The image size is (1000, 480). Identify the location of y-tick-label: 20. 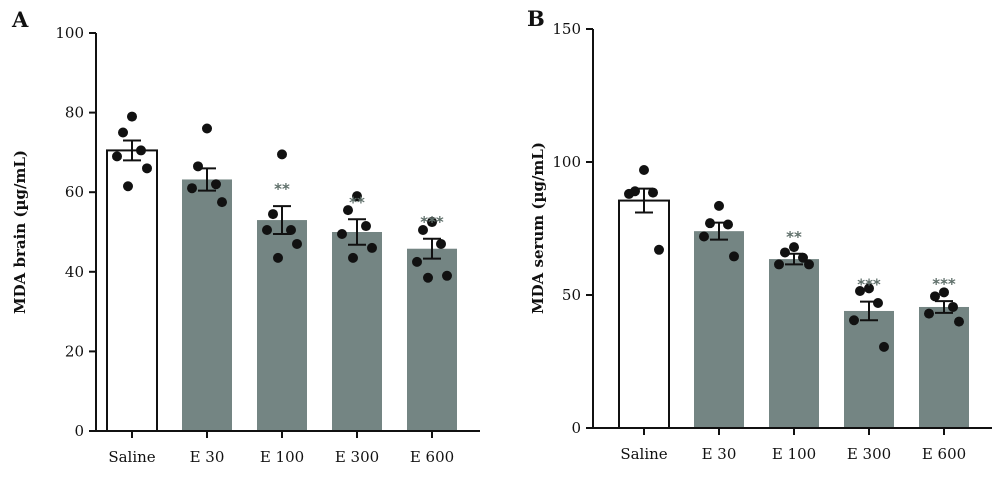
(74, 351).